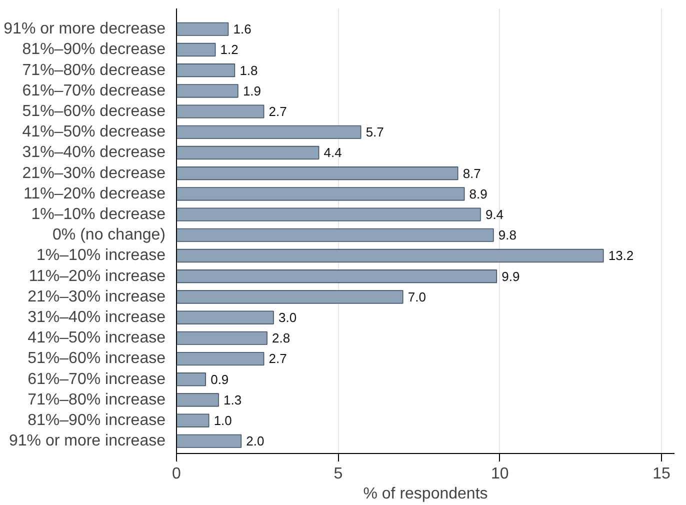  Describe the element at coordinates (621, 256) in the screenshot. I see `data-label: 13.2` at that location.